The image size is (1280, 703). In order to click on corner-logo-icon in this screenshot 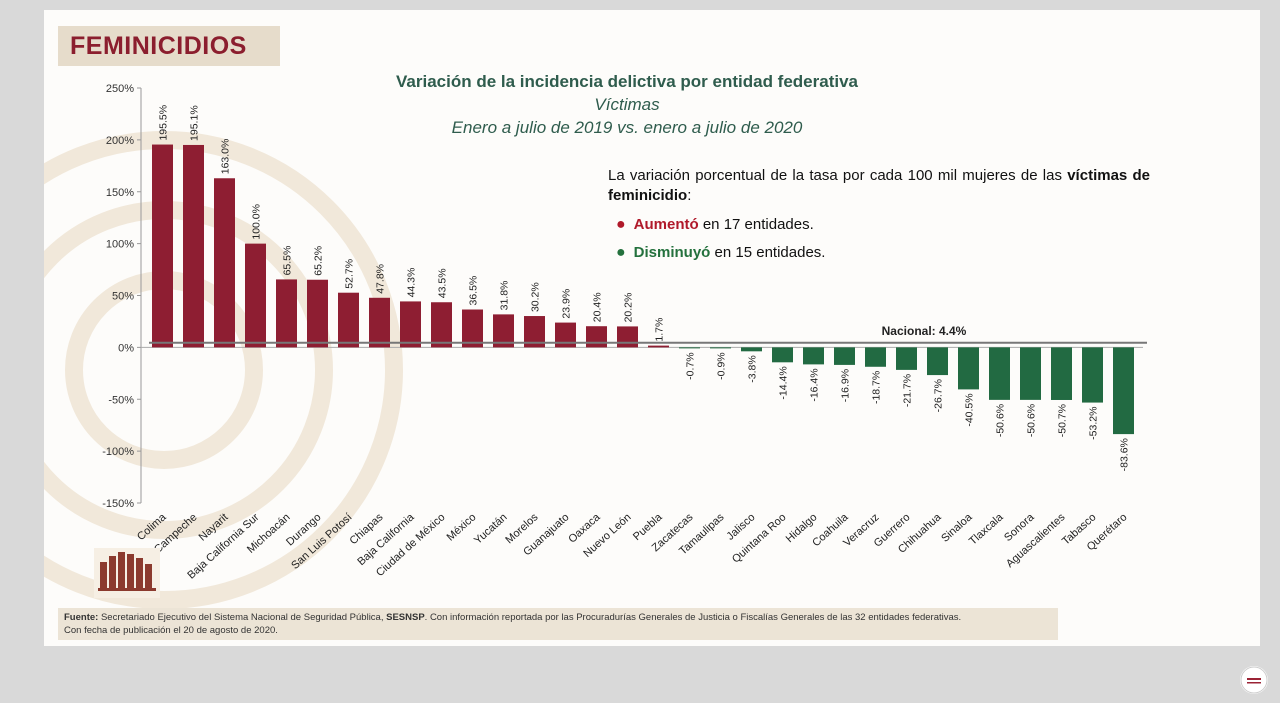, I will do `click(1254, 680)`.